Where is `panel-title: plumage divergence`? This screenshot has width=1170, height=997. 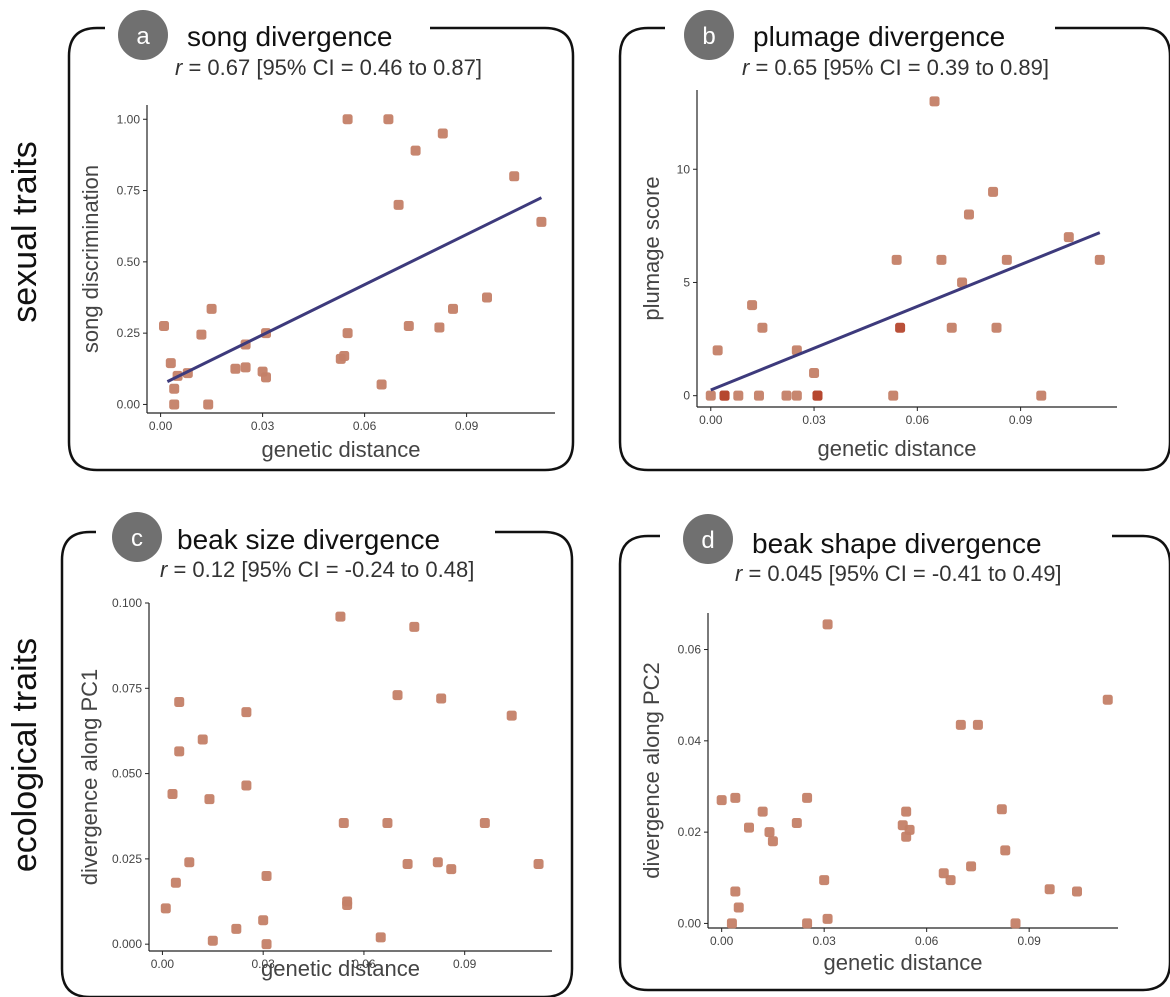 panel-title: plumage divergence is located at coordinates (879, 36).